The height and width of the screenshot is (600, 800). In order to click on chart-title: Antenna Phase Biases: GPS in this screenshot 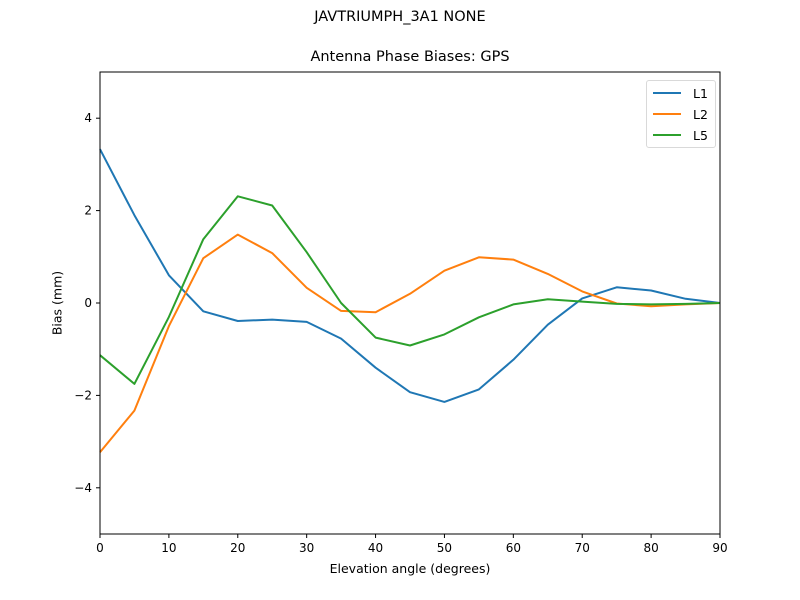, I will do `click(410, 57)`.